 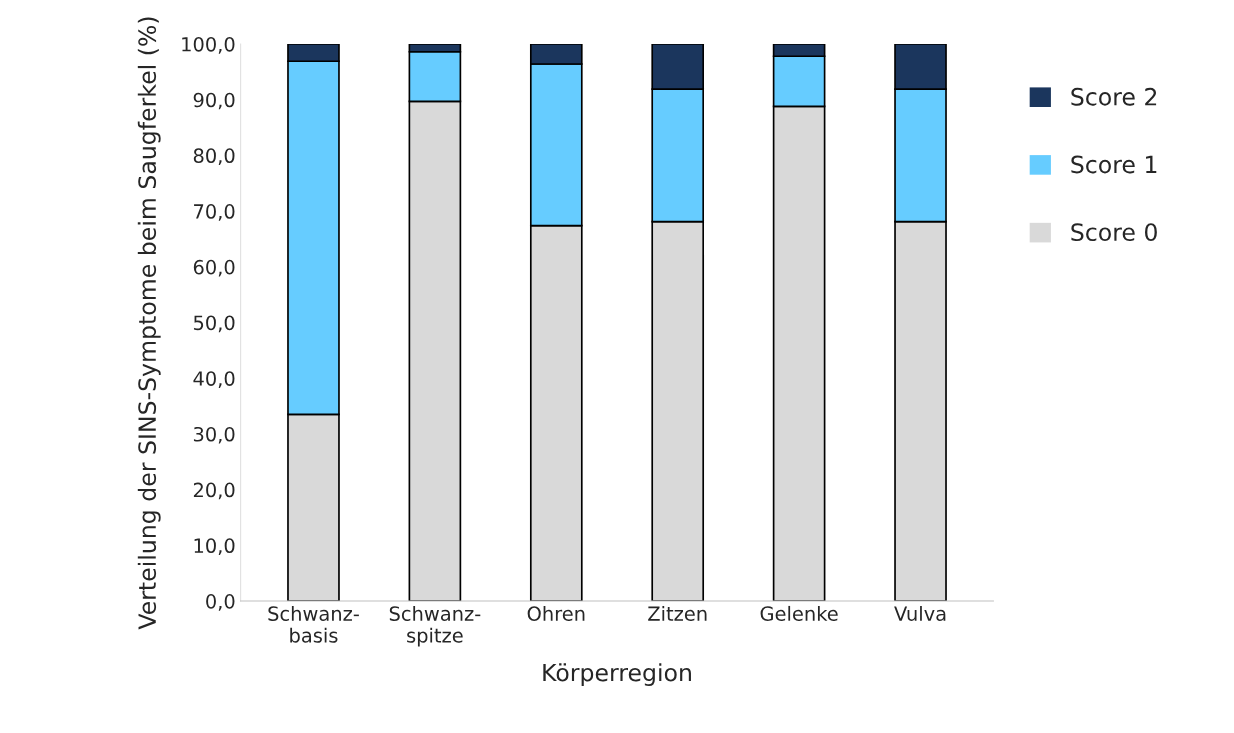 What do you see at coordinates (920, 613) in the screenshot?
I see `x-tick-label: Vulva` at bounding box center [920, 613].